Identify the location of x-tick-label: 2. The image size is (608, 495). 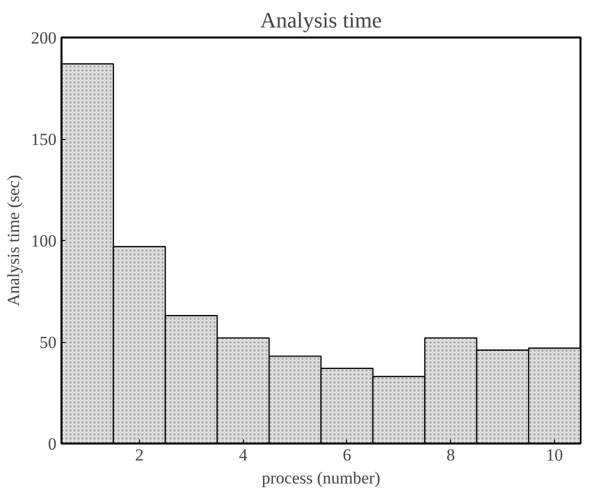
(139, 455).